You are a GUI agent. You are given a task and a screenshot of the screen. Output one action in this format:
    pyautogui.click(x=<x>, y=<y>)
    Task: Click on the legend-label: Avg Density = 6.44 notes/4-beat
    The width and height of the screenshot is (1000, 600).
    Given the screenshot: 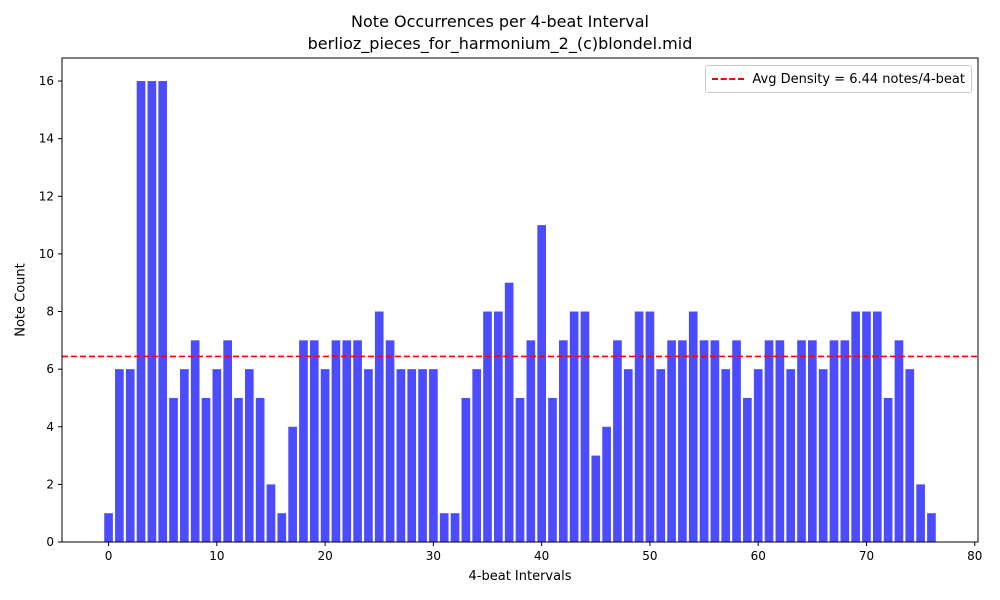 What is the action you would take?
    pyautogui.click(x=858, y=79)
    